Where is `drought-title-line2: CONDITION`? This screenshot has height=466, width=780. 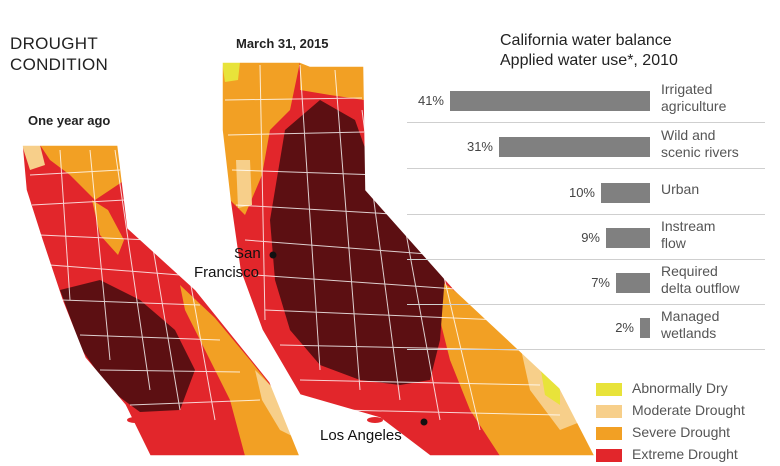 drought-title-line2: CONDITION is located at coordinates (59, 64).